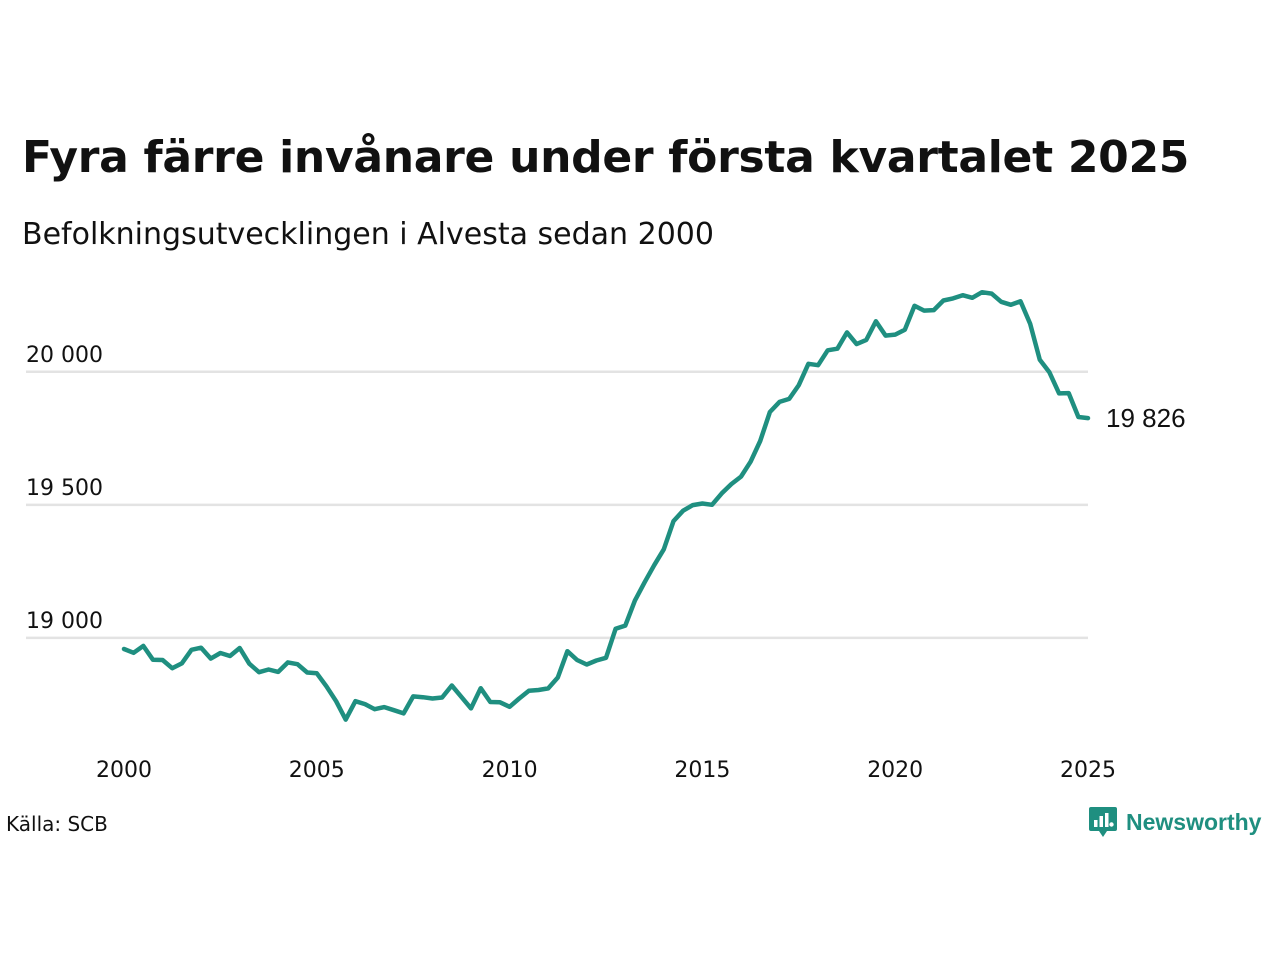 The height and width of the screenshot is (960, 1280). Describe the element at coordinates (124, 770) in the screenshot. I see `x-tick-label: 2000` at that location.